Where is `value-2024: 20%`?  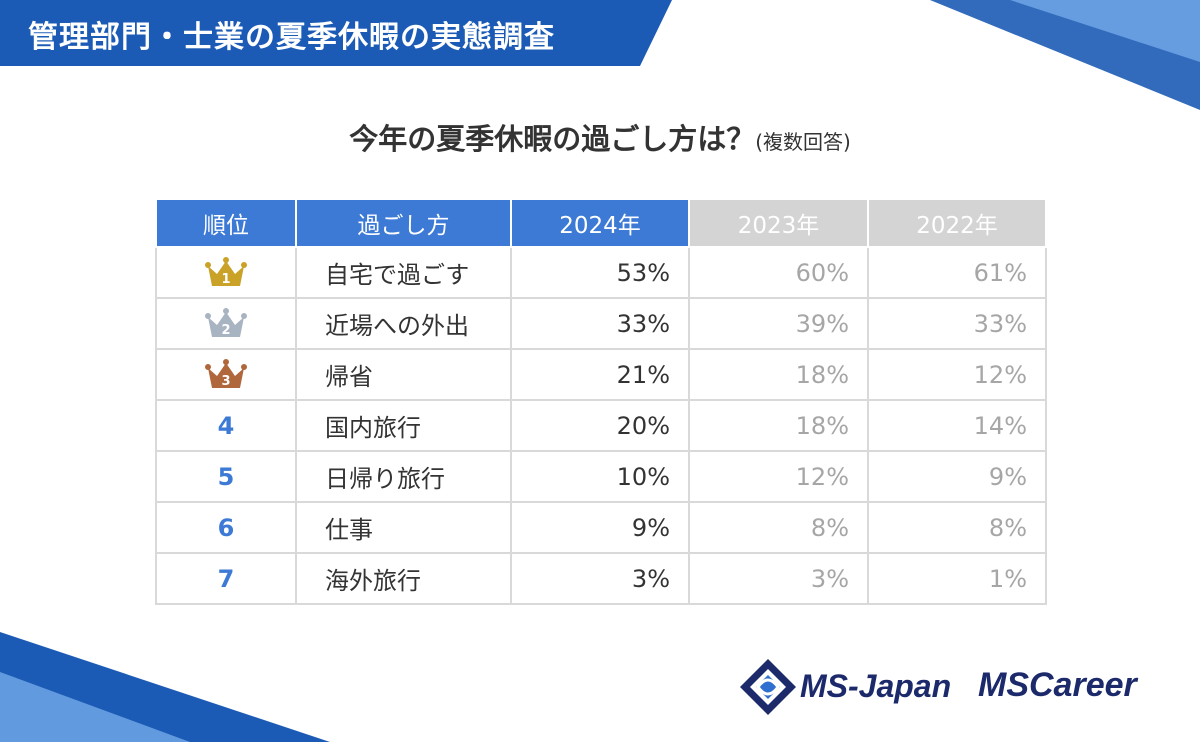 value-2024: 20% is located at coordinates (600, 425).